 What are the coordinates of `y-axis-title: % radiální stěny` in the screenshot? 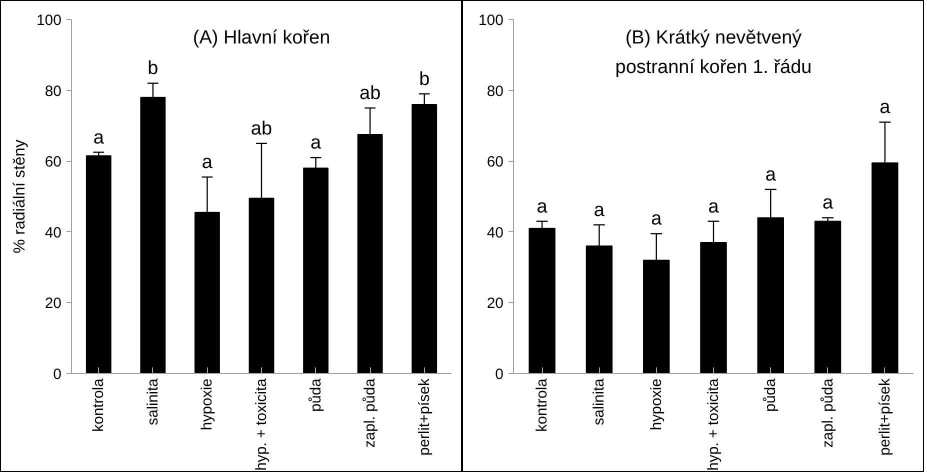 It's located at (19, 197).